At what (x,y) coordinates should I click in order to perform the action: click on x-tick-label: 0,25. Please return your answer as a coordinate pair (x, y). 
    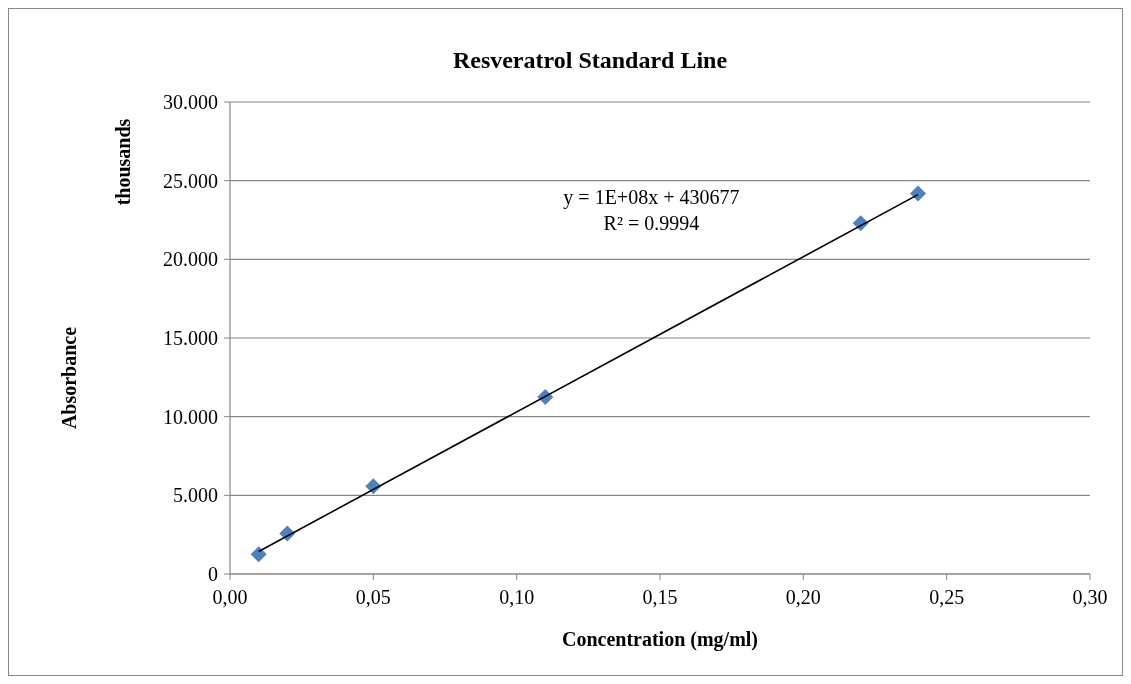
    Looking at the image, I should click on (947, 597).